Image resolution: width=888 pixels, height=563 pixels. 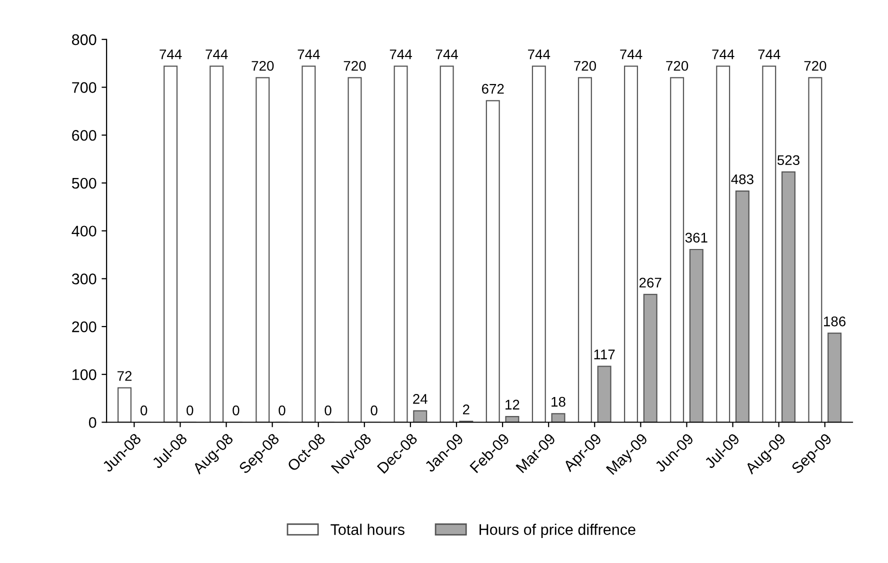 What do you see at coordinates (84, 87) in the screenshot?
I see `y-tick-label: 700` at bounding box center [84, 87].